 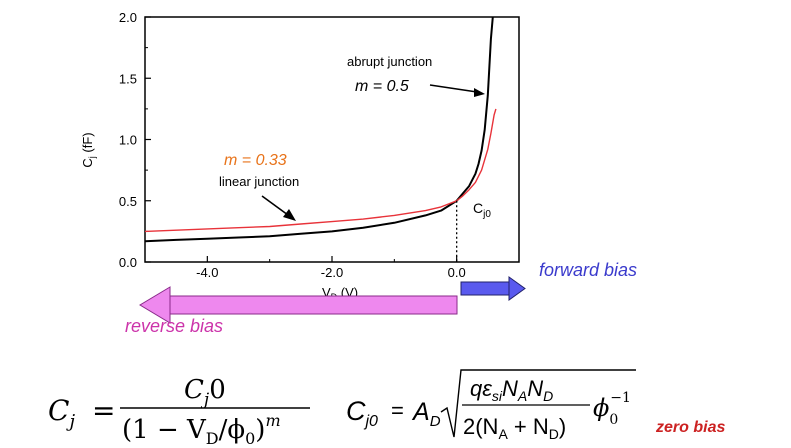 What do you see at coordinates (155, 305) in the screenshot?
I see `reverse-arrow-head` at bounding box center [155, 305].